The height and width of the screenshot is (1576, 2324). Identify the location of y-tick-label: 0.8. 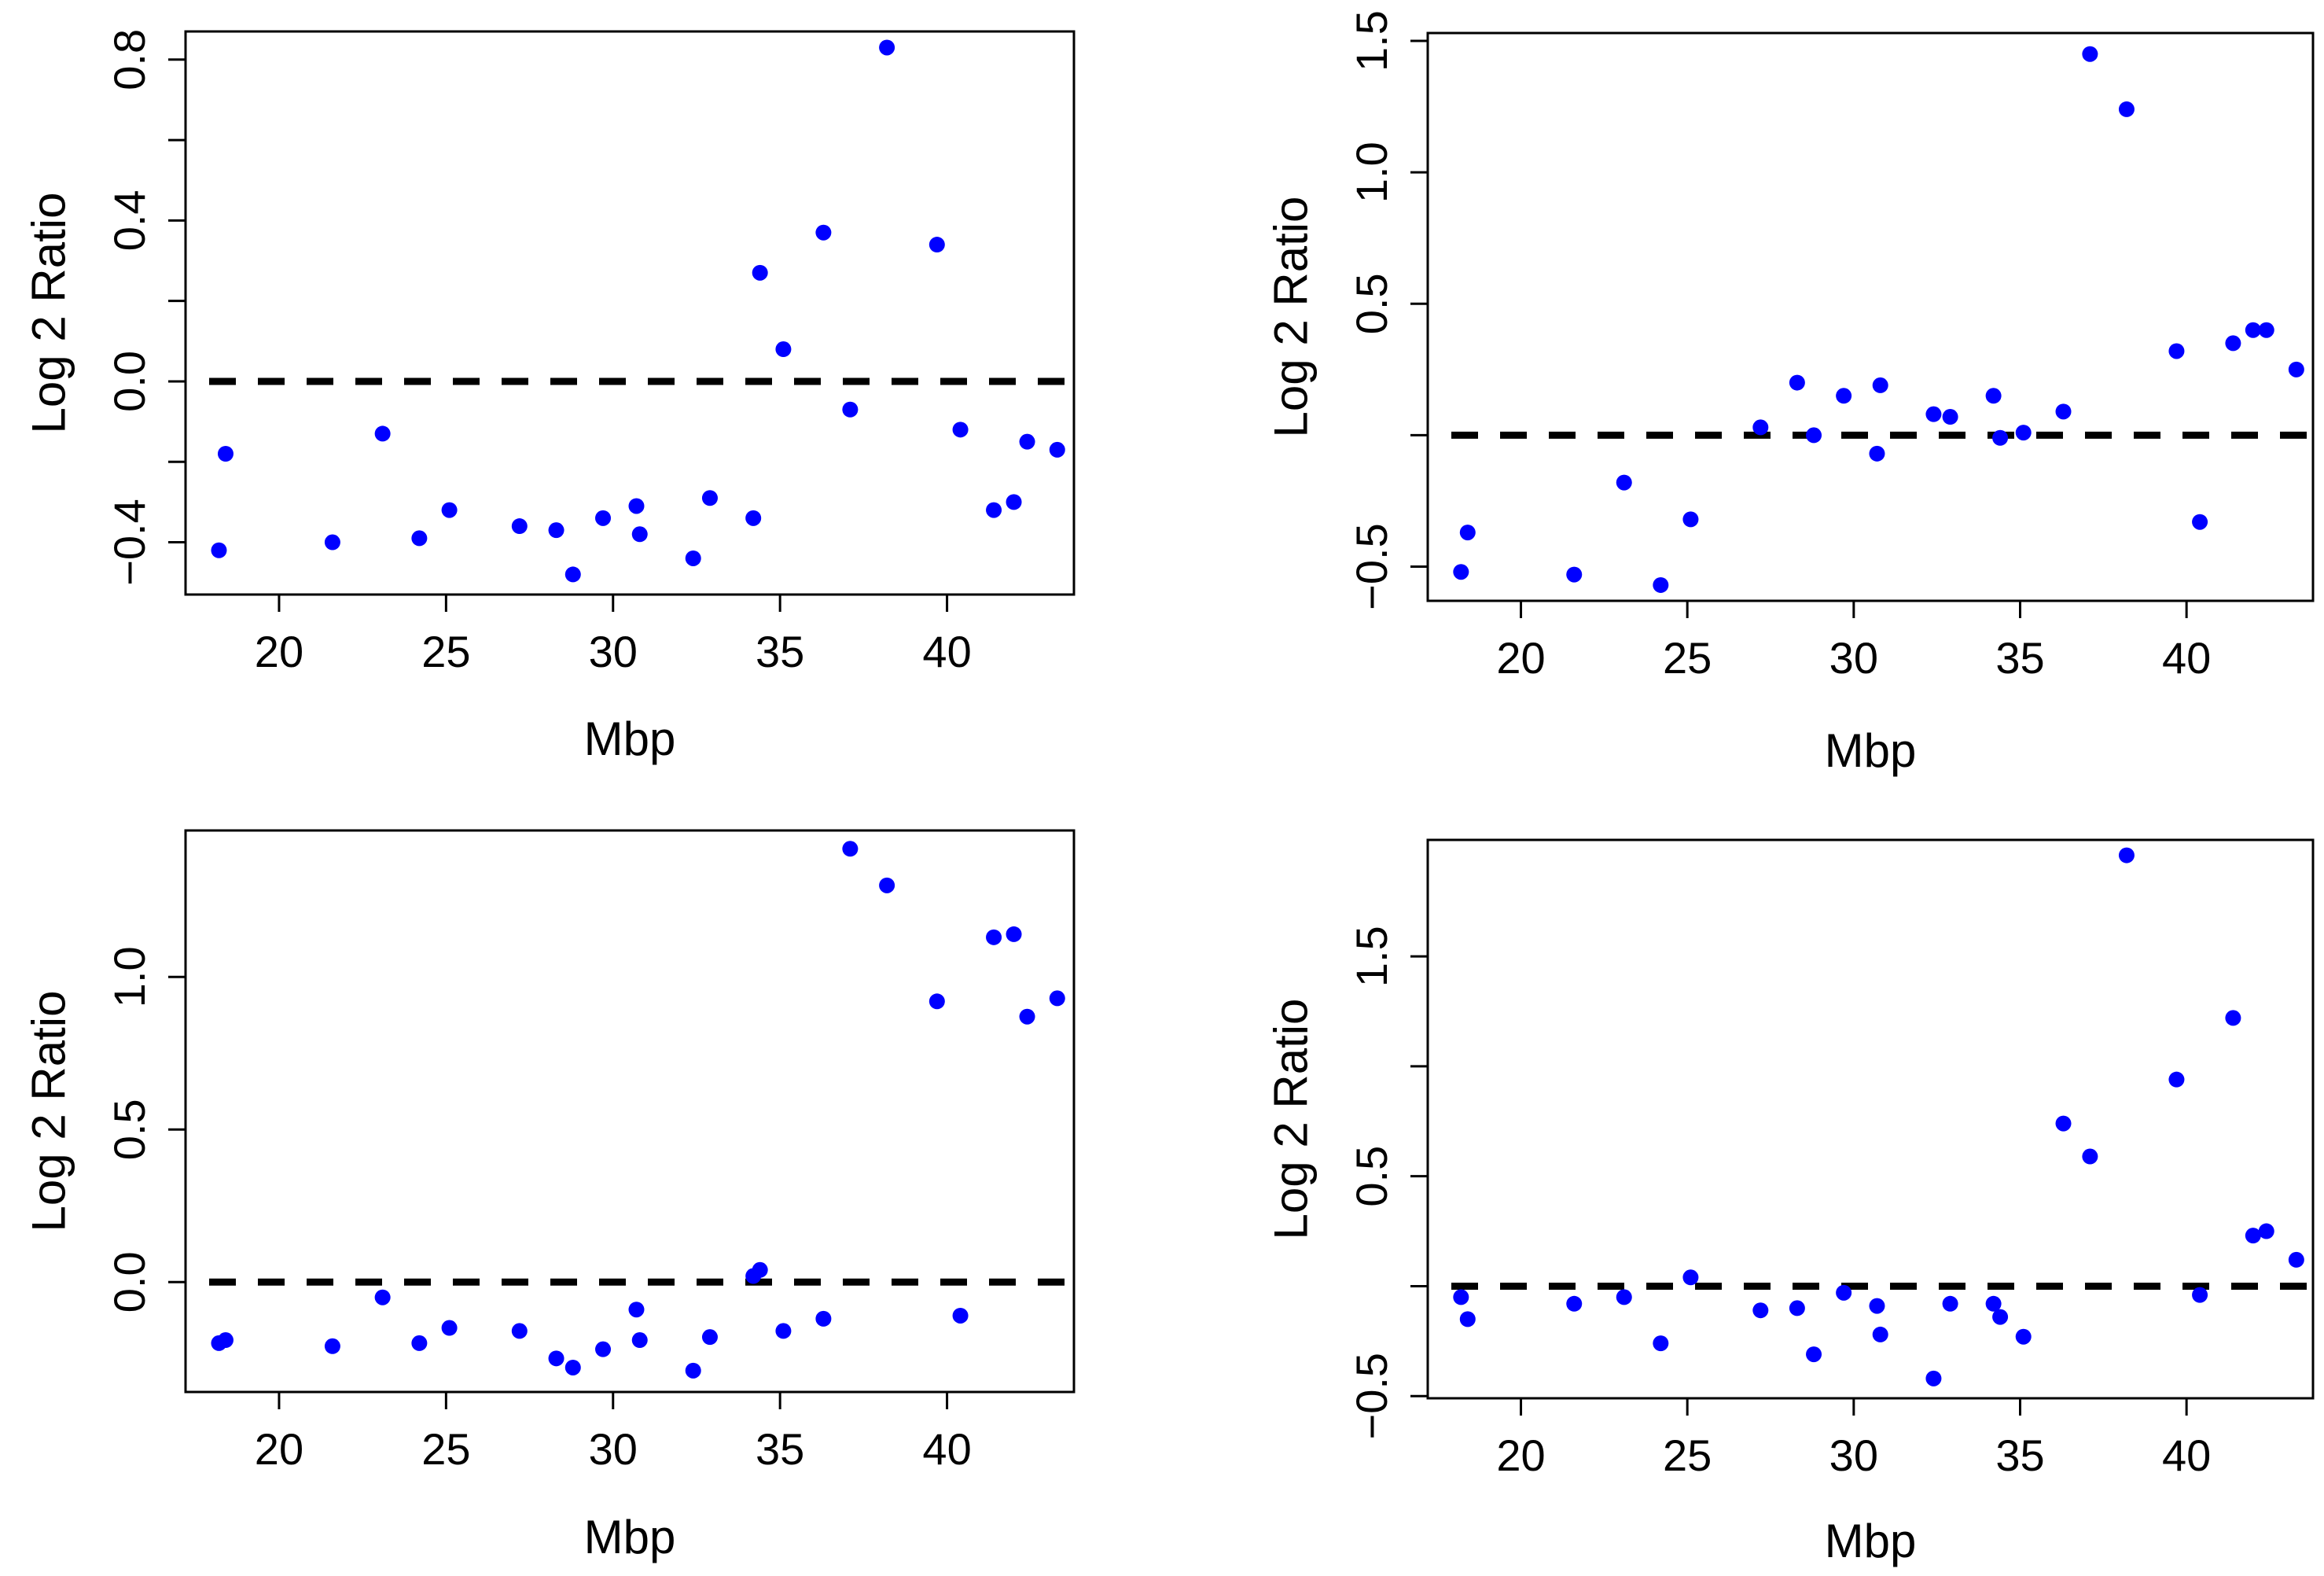
(129, 60).